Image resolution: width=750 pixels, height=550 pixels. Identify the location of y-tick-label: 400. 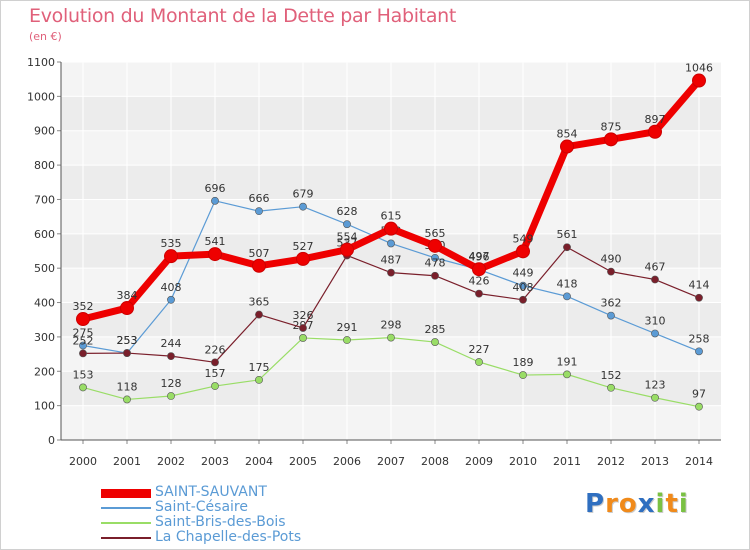
(44, 303).